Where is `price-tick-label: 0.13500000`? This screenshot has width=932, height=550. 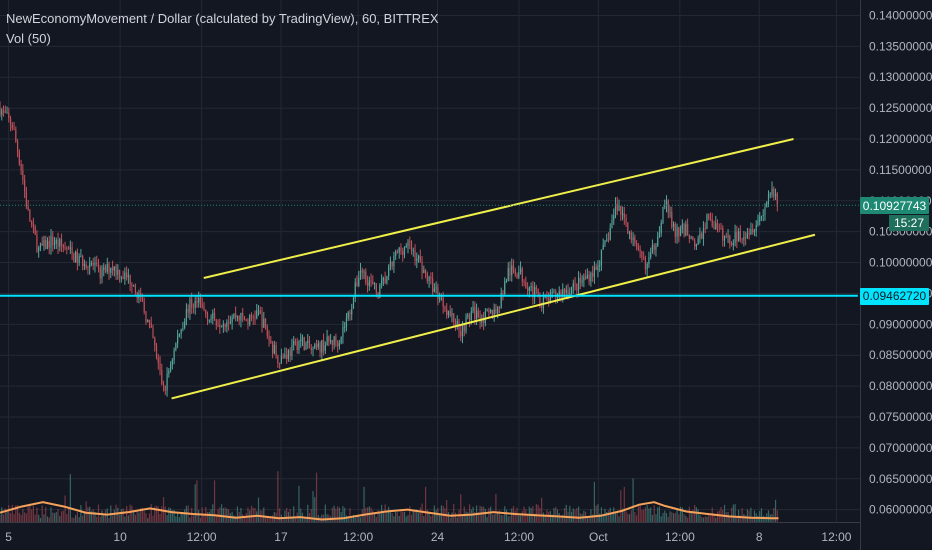
price-tick-label: 0.13500000 is located at coordinates (900, 46).